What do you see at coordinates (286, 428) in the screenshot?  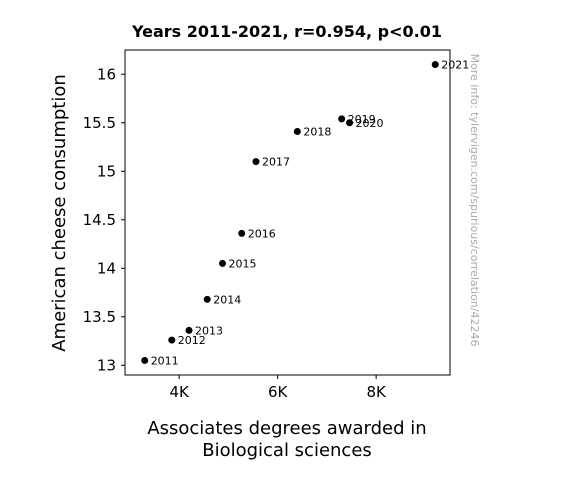 I see `x-axis-label-line-1: Associates degrees awarded in` at bounding box center [286, 428].